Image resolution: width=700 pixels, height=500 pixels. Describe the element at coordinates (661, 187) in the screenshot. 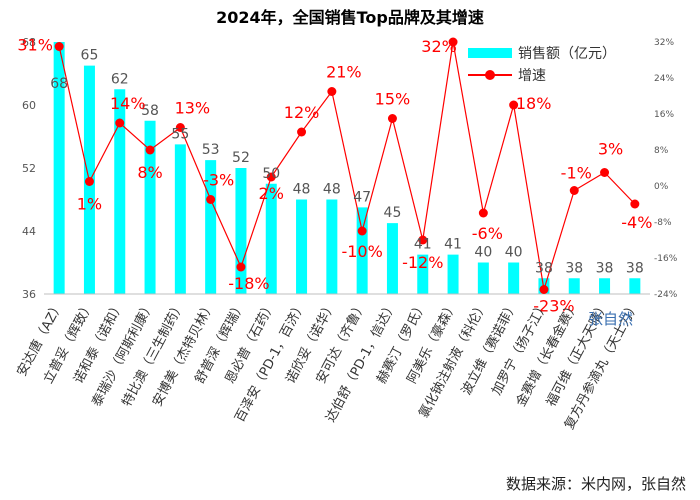

I see `y-right-tick-label: 0%` at that location.